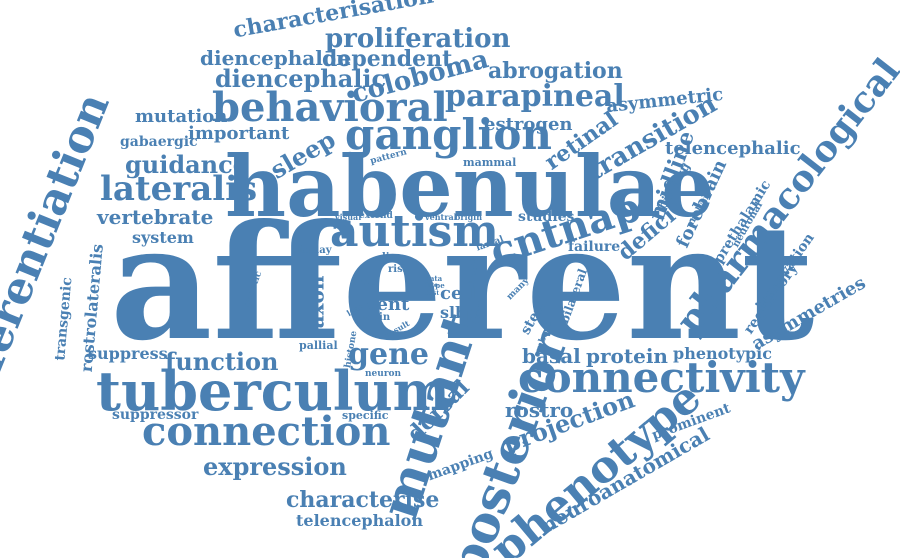 The height and width of the screenshot is (558, 900). I want to click on word-telencephalon: telencephalon, so click(359, 520).